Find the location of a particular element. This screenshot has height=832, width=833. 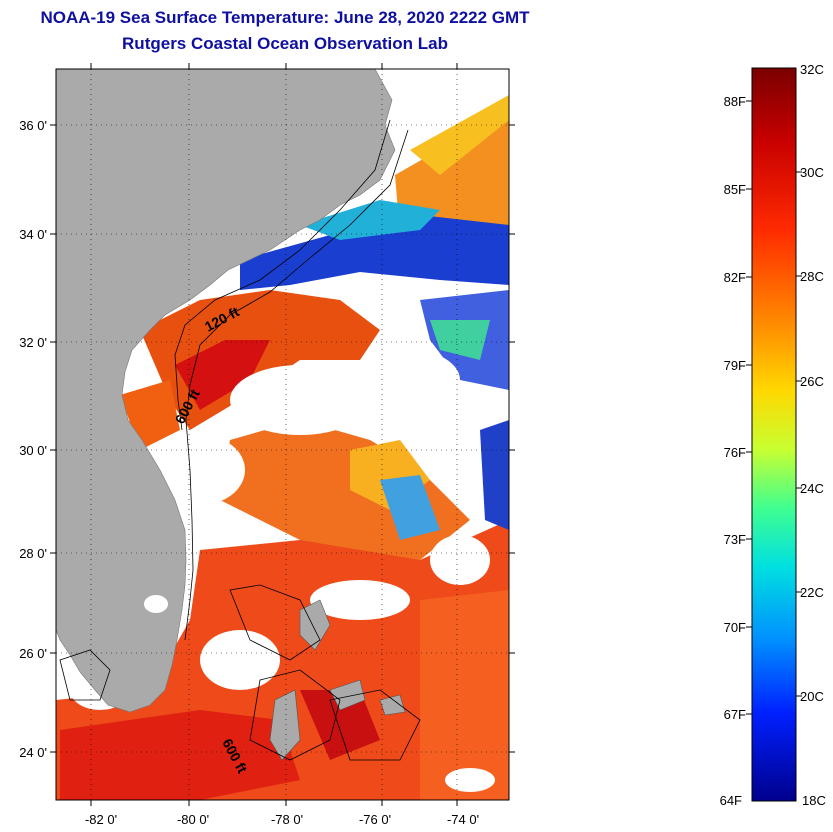

lat-label-36: 36 0' is located at coordinates (33, 125).